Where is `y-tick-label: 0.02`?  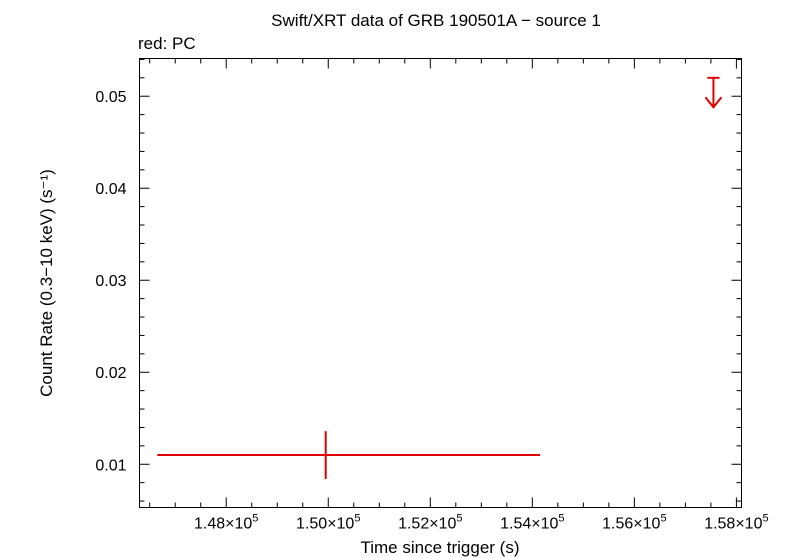 y-tick-label: 0.02 is located at coordinates (110, 373).